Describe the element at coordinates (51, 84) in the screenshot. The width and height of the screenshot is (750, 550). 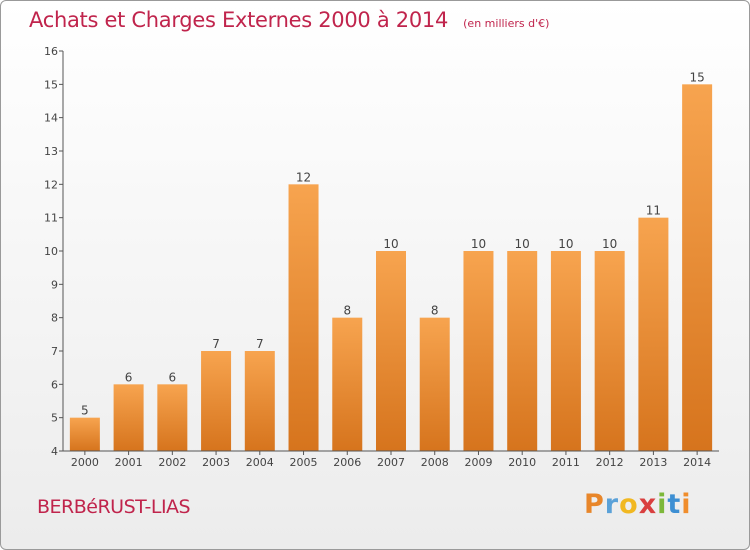
I see `y-tick-label: 15` at that location.